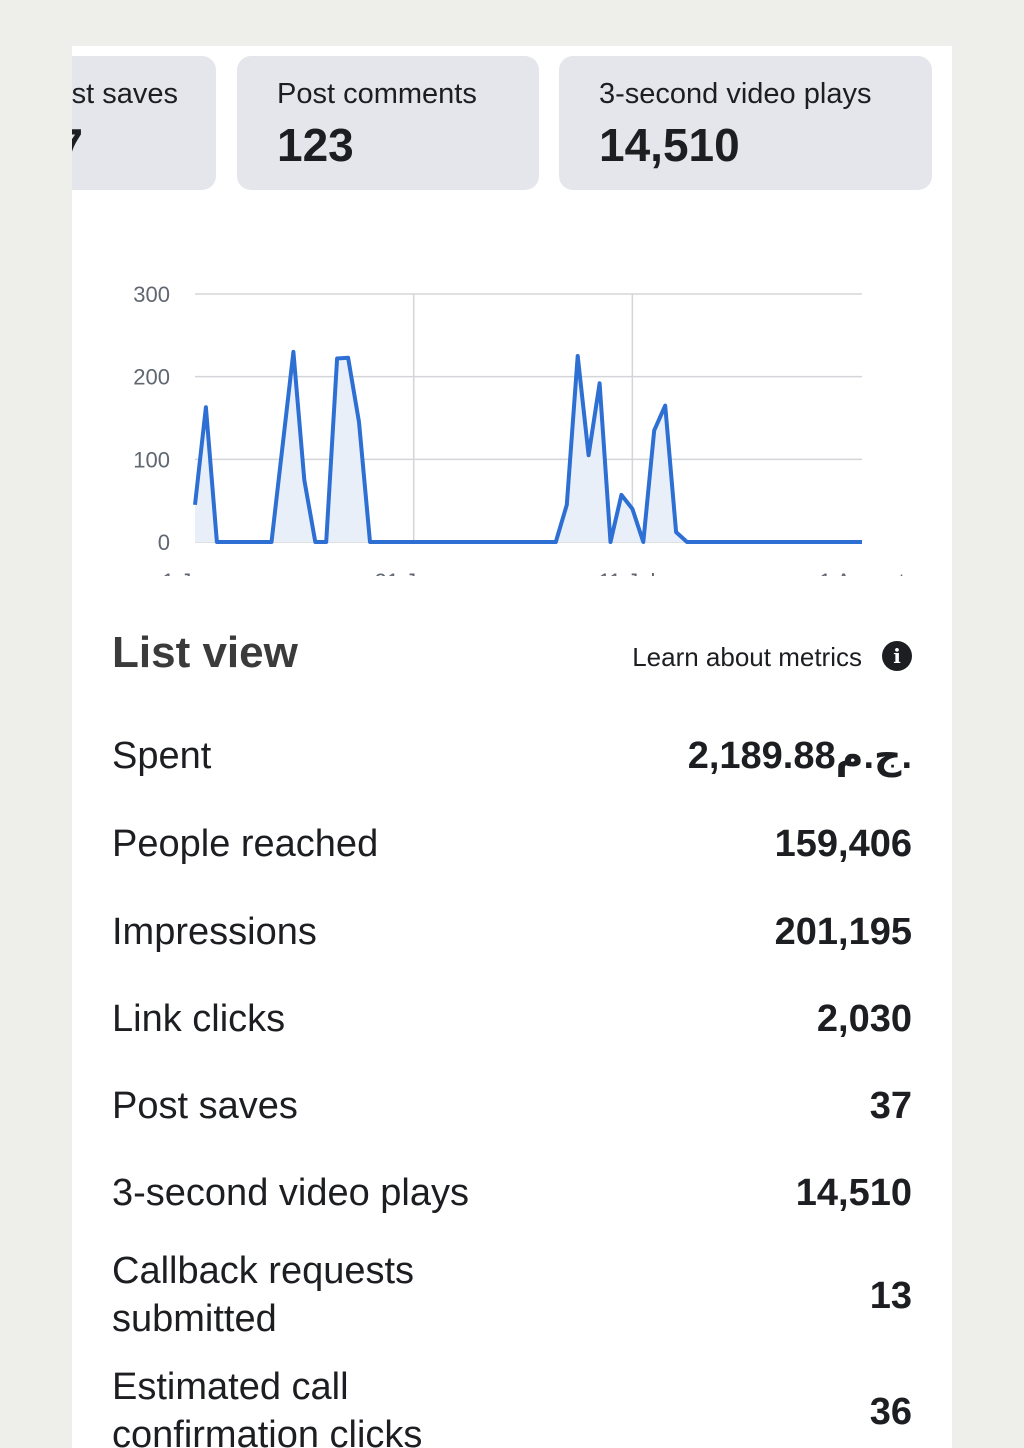 Image resolution: width=1024 pixels, height=1448 pixels. What do you see at coordinates (125, 94) in the screenshot?
I see `card-label: Post saves` at bounding box center [125, 94].